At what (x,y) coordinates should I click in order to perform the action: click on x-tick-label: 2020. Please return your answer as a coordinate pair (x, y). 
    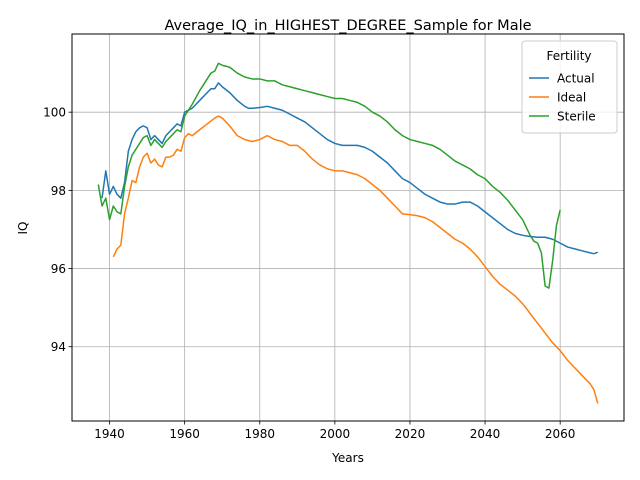
    Looking at the image, I should click on (410, 434).